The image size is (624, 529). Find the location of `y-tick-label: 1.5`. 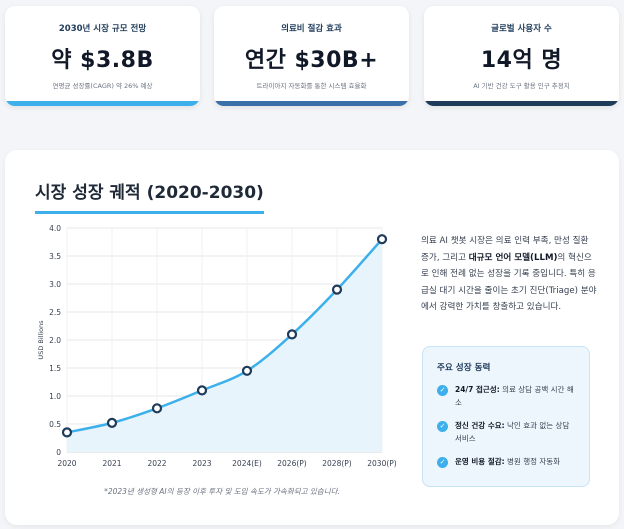

y-tick-label: 1.5 is located at coordinates (55, 368).